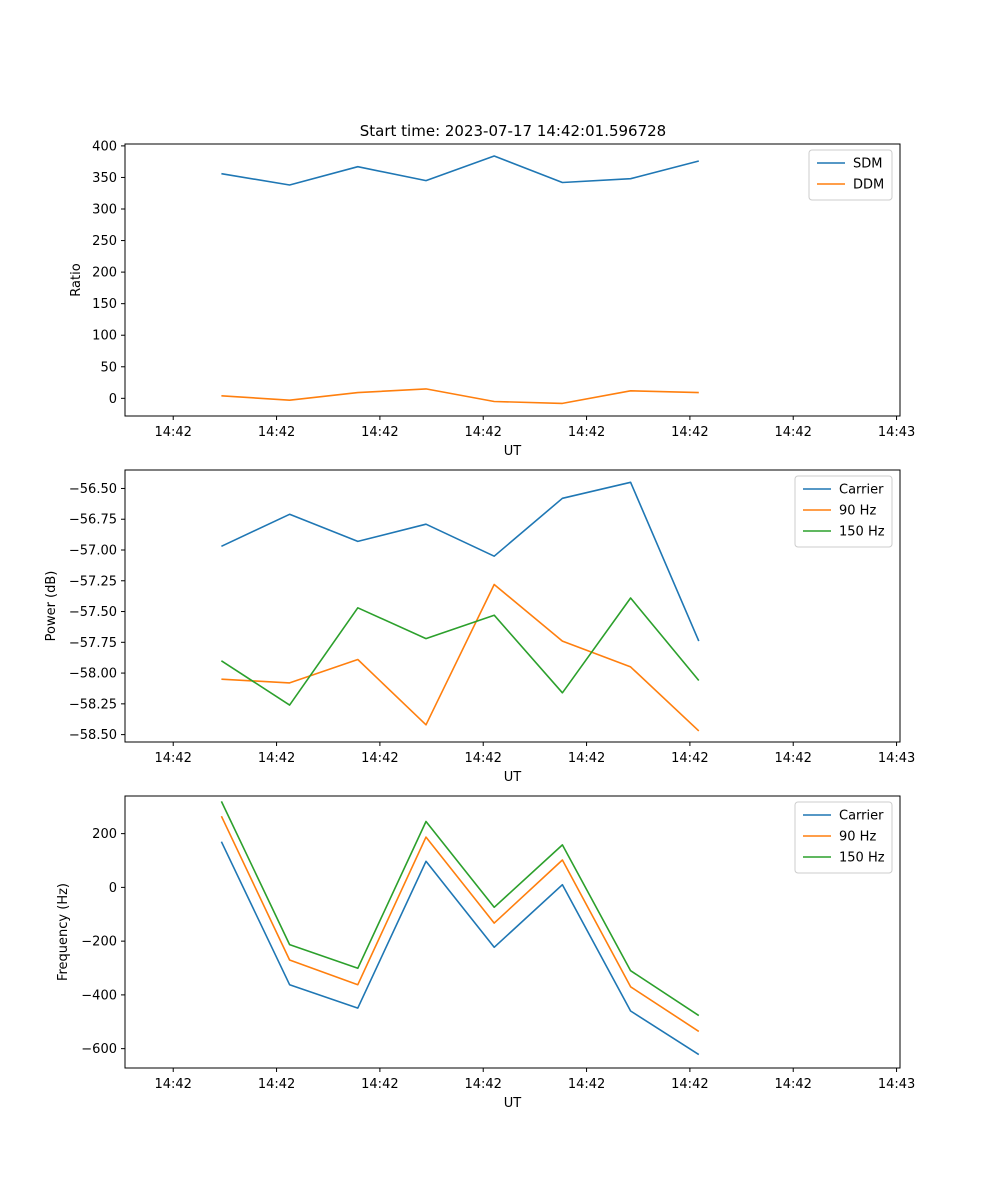 This screenshot has height=1200, width=1000. What do you see at coordinates (460, 170) in the screenshot?
I see `series-line-sdm` at bounding box center [460, 170].